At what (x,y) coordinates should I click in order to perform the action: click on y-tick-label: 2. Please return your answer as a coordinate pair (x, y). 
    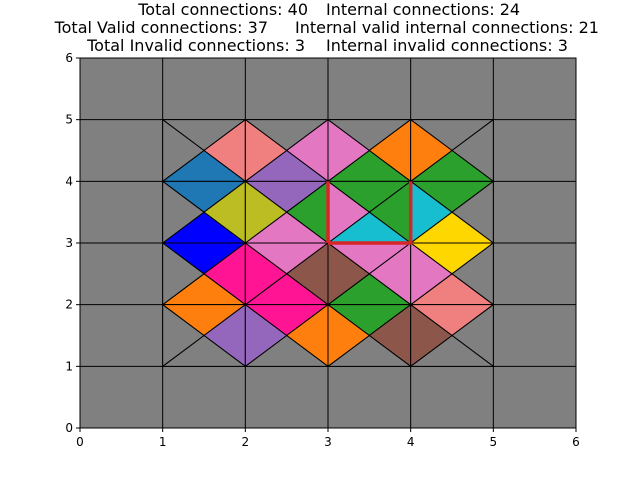
    Looking at the image, I should click on (69, 305).